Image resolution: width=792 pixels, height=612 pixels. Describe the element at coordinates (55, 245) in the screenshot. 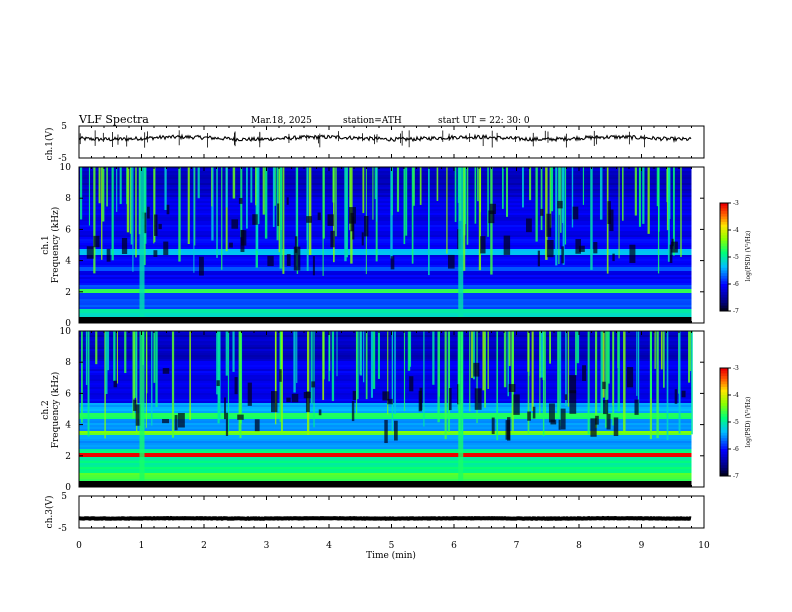

I see `ch1-frequency-label: Frequency (kHz)` at that location.